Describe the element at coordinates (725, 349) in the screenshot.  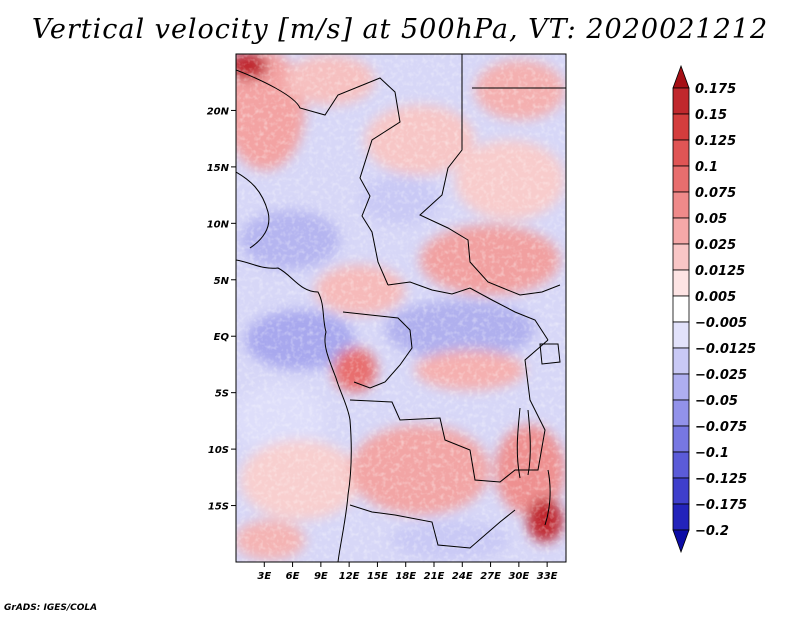
I see `colorbar-label: −0.0125` at that location.